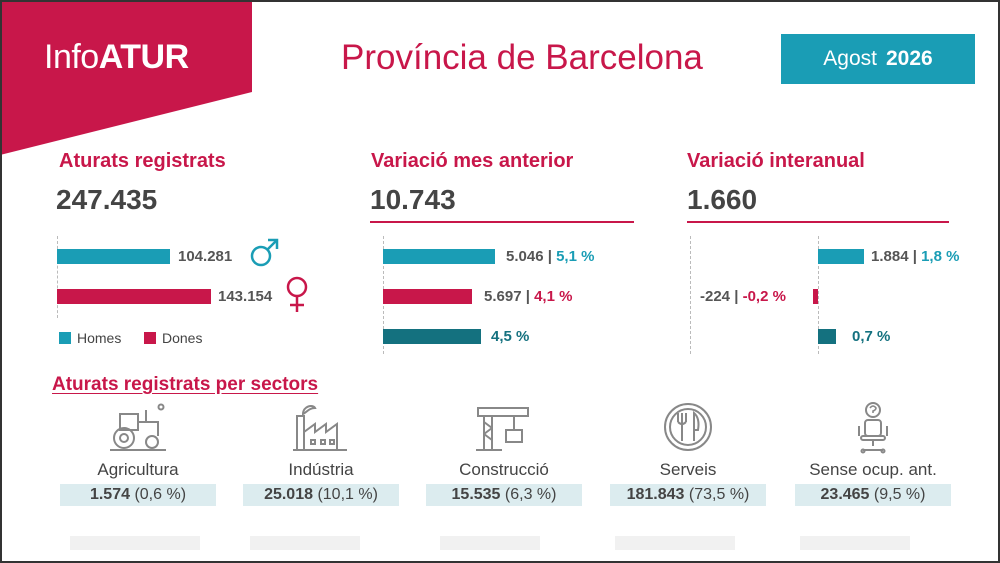 The image size is (1000, 563). Describe the element at coordinates (413, 199) in the screenshot. I see `monthly-total: 10.743` at that location.